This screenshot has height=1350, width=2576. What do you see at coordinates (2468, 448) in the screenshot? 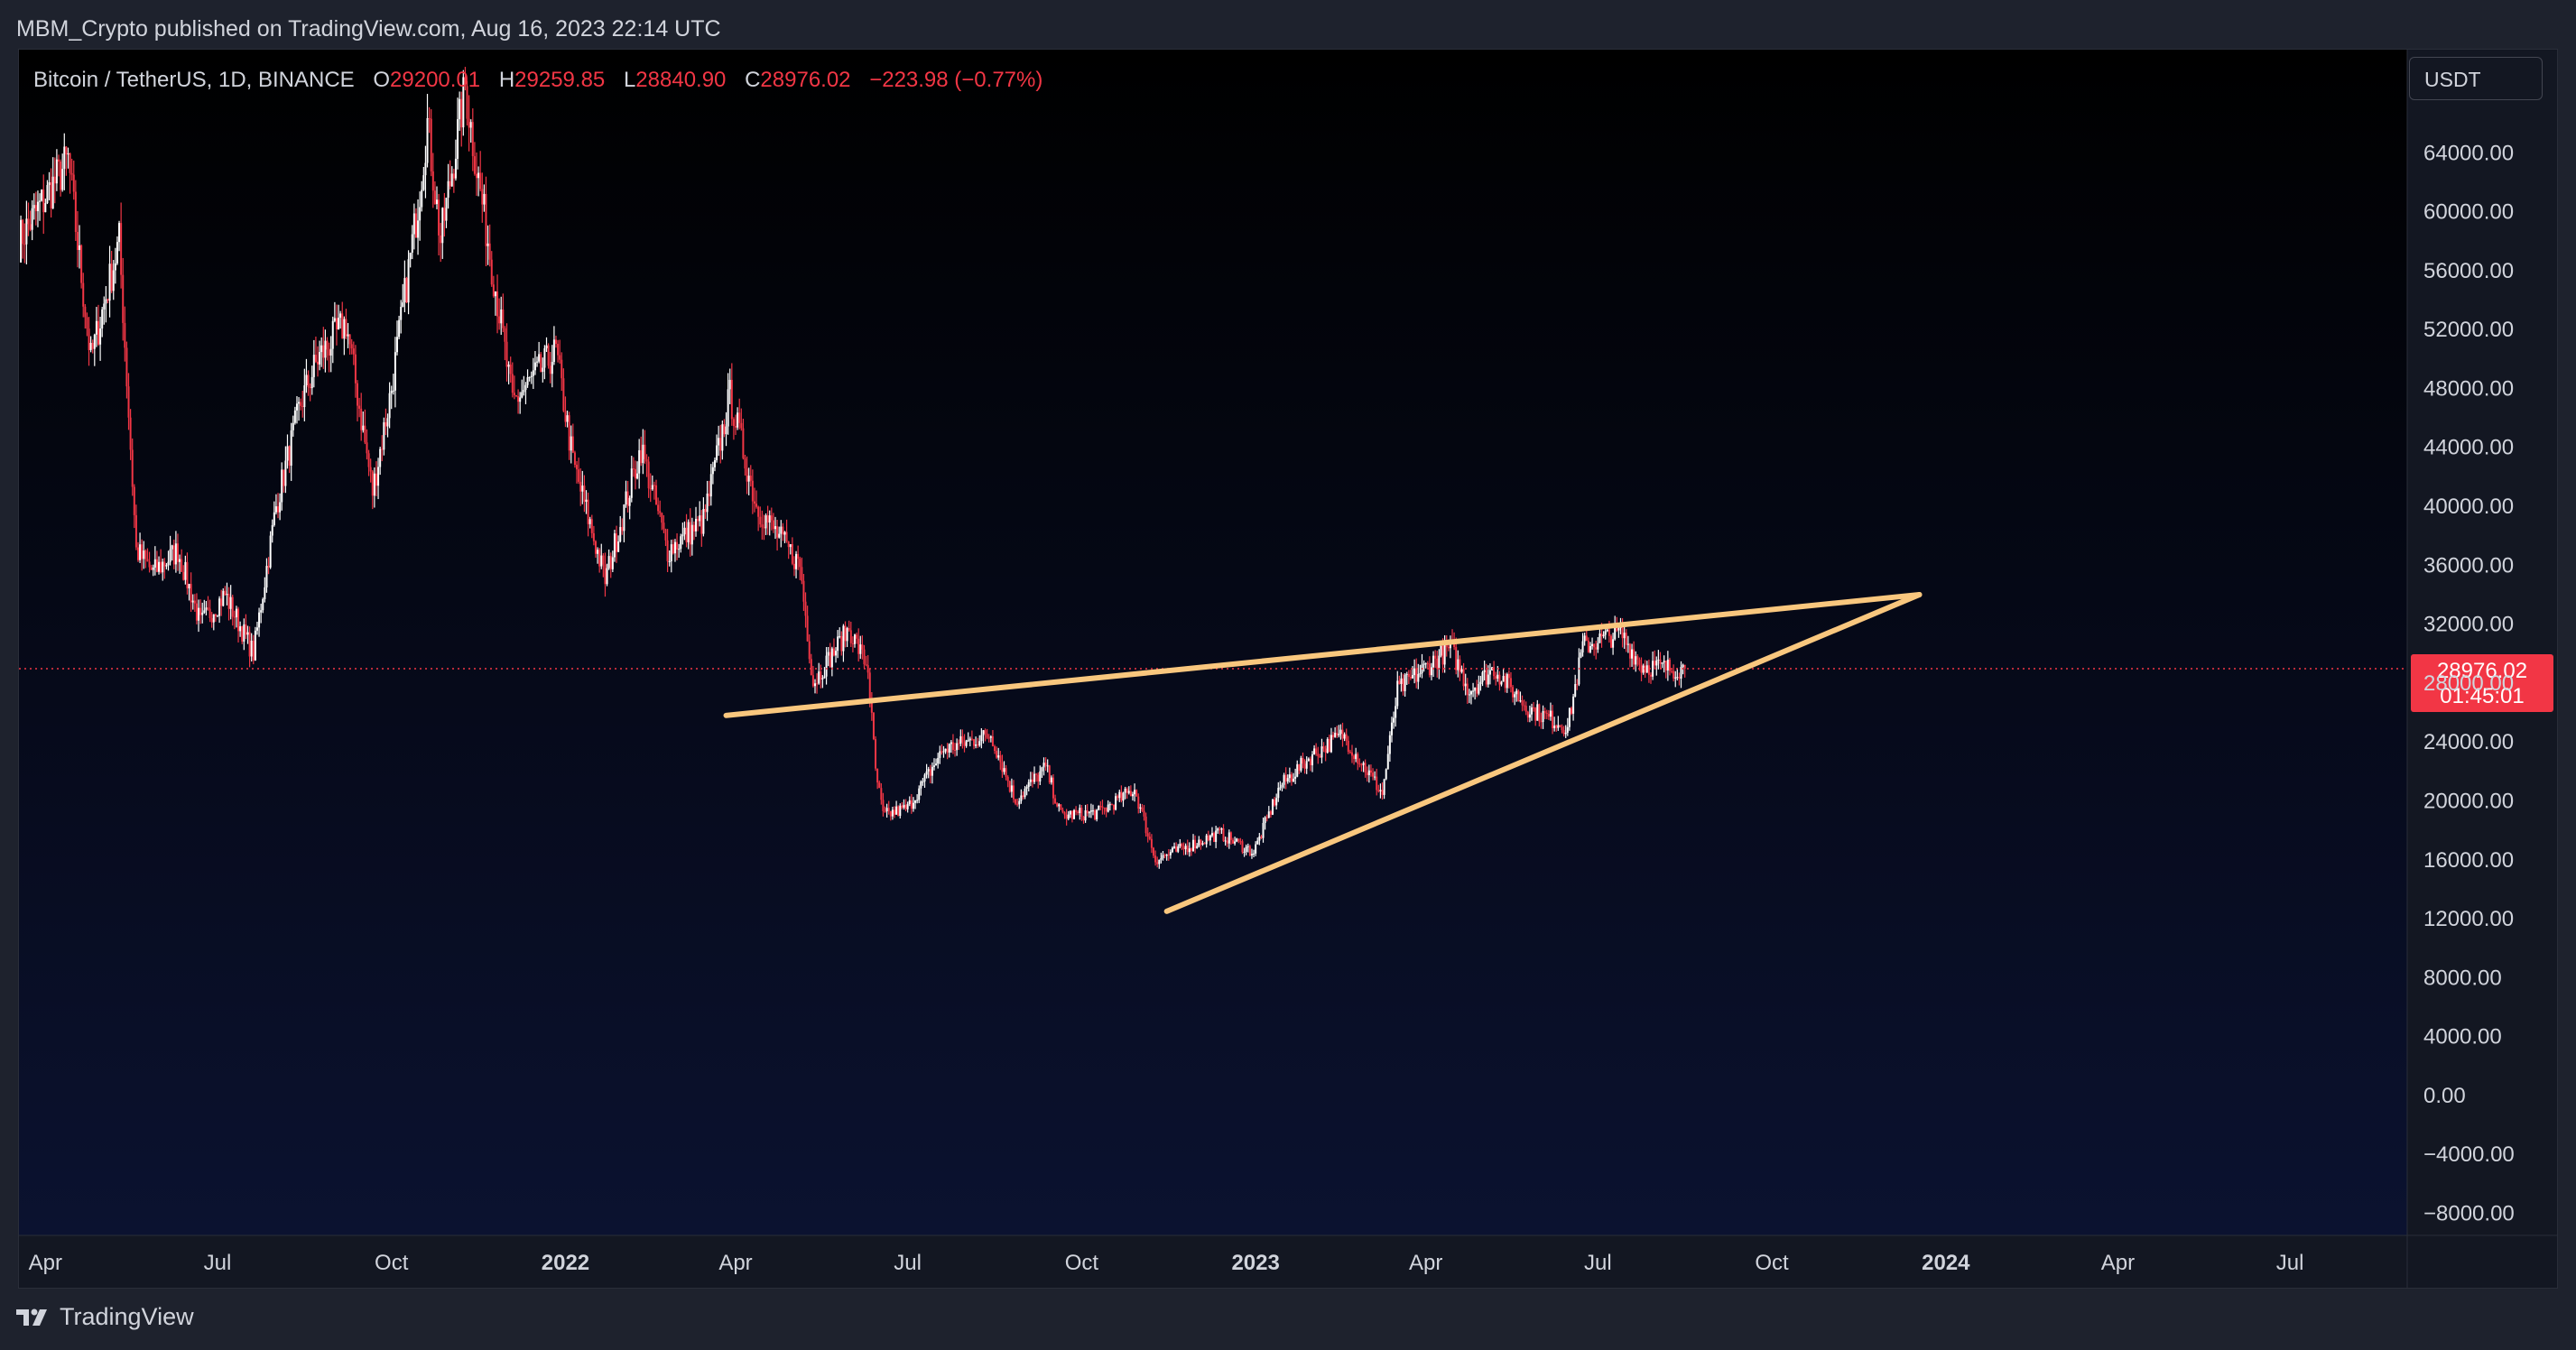
I see `price-tick-label: 44000.00` at bounding box center [2468, 448].